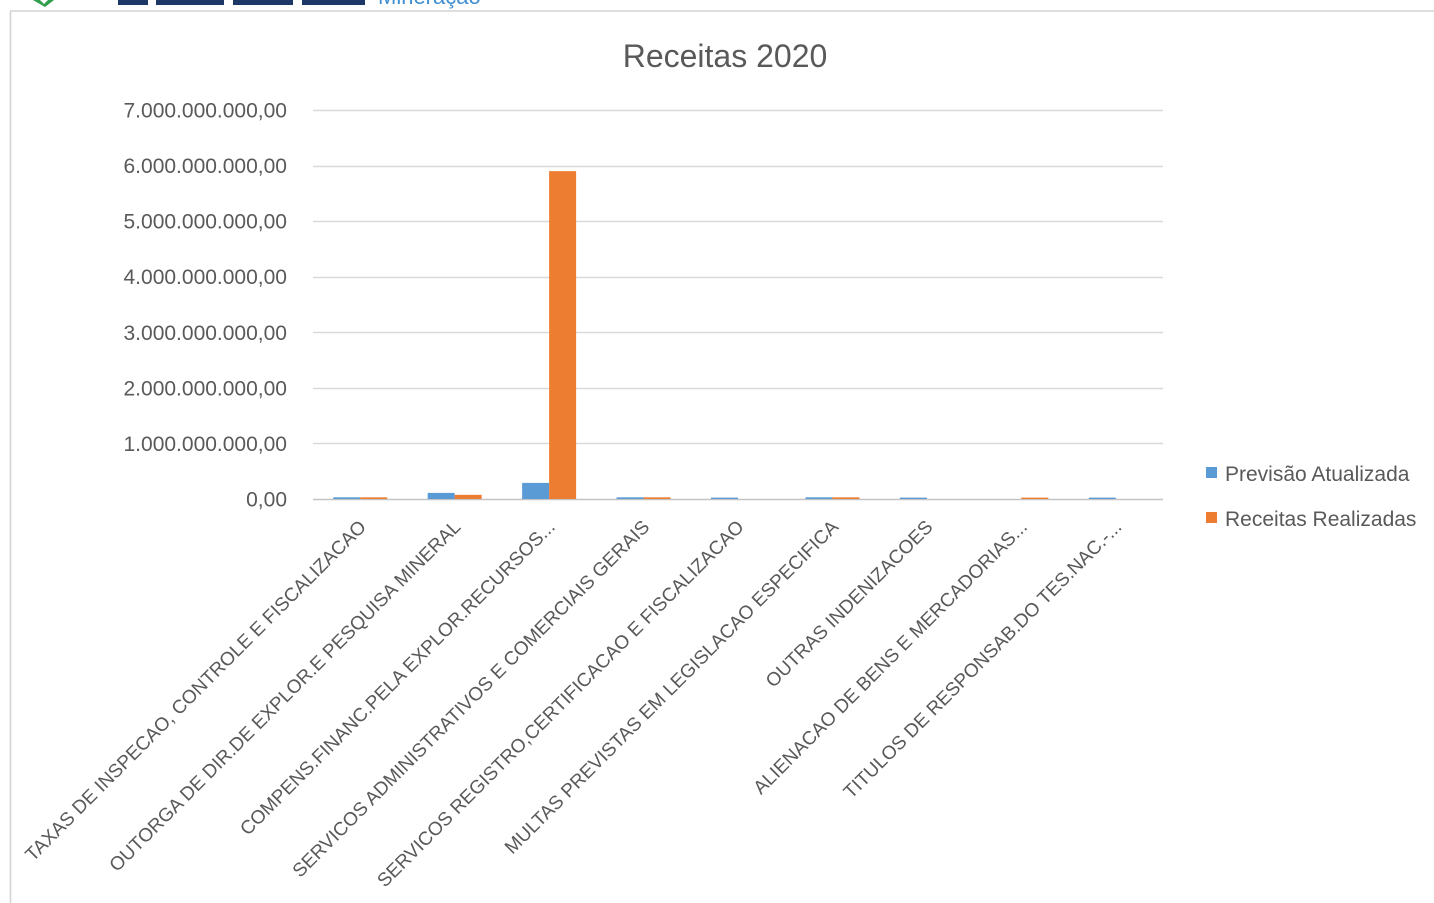 Image resolution: width=1434 pixels, height=903 pixels. I want to click on legend-item-2: Receitas Realizadas, so click(1311, 519).